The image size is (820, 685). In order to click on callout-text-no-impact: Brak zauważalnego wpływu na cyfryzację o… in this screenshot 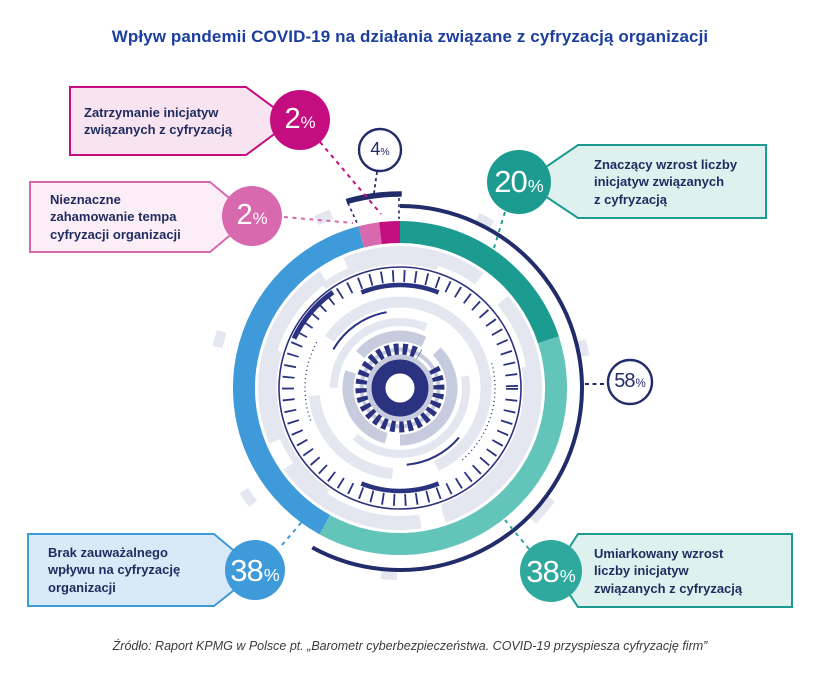, I will do `click(135, 570)`.